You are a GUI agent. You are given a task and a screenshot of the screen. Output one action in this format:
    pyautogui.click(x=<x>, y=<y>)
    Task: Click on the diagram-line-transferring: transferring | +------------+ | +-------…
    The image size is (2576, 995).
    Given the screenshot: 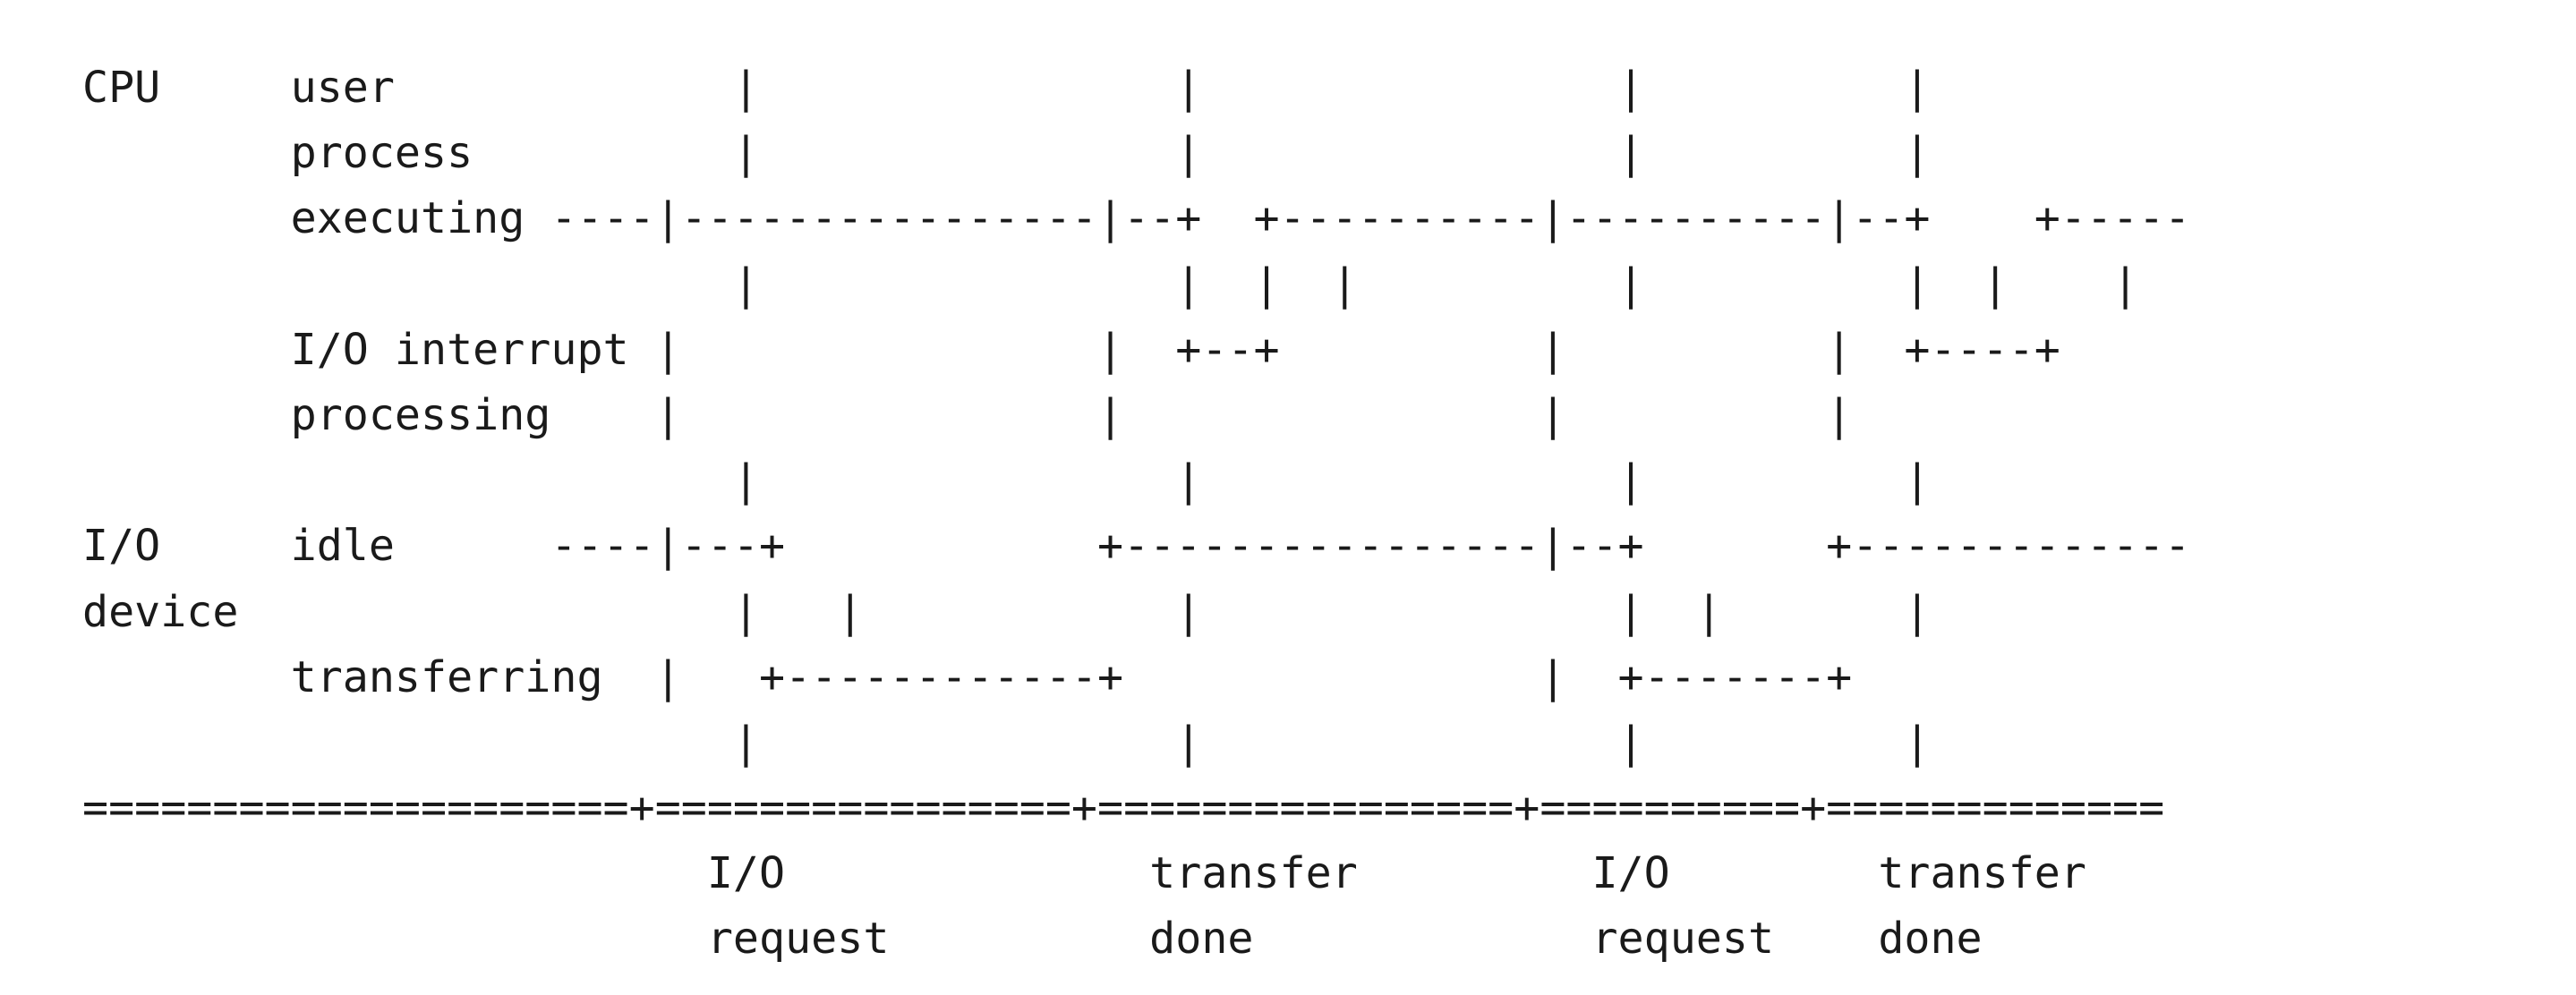 What is the action you would take?
    pyautogui.click(x=967, y=676)
    